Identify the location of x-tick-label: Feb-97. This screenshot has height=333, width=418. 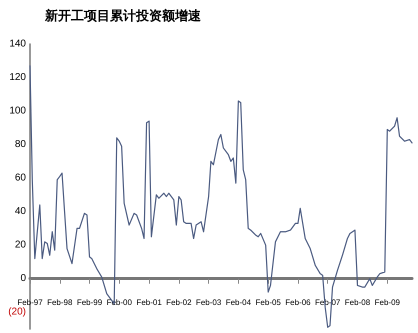
(30, 303).